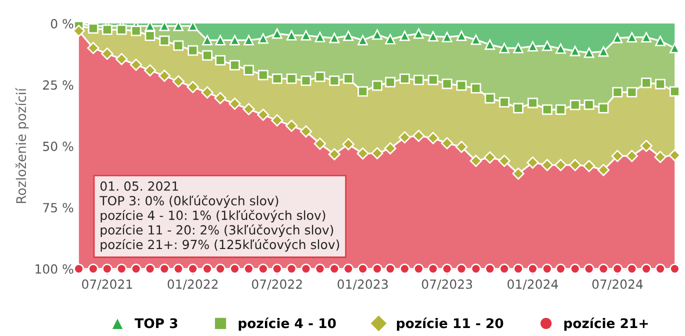 The height and width of the screenshot is (336, 685). I want to click on y-axis-title: Rozloženie pozícií, so click(22, 146).